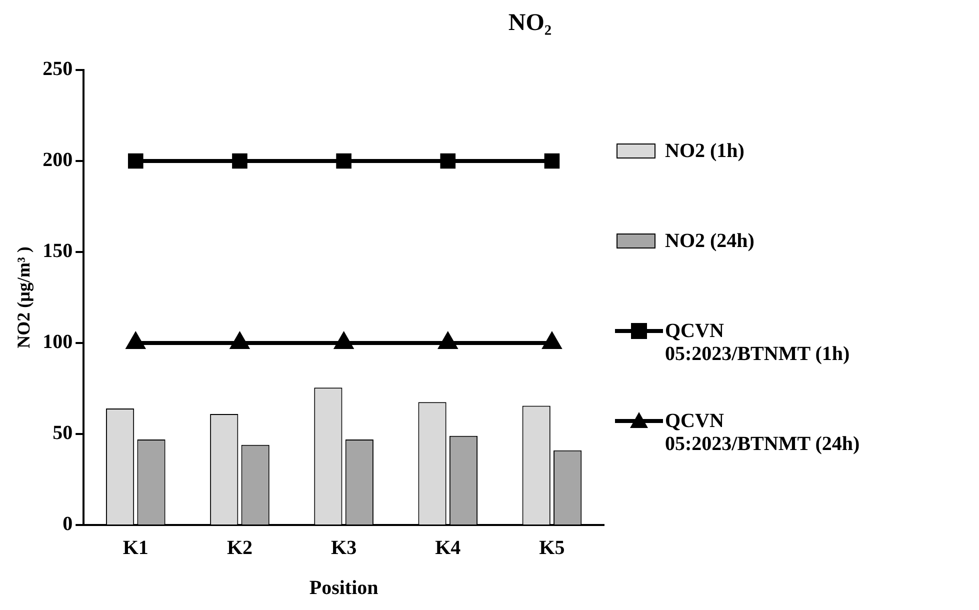 The height and width of the screenshot is (610, 979). I want to click on x-tick-label: K3, so click(344, 548).